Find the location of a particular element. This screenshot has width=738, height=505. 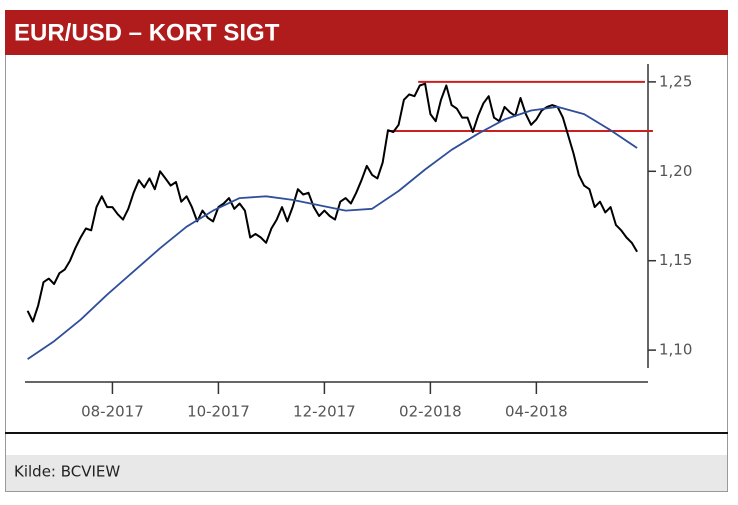

y-tick-label: 1,10 is located at coordinates (675, 350).